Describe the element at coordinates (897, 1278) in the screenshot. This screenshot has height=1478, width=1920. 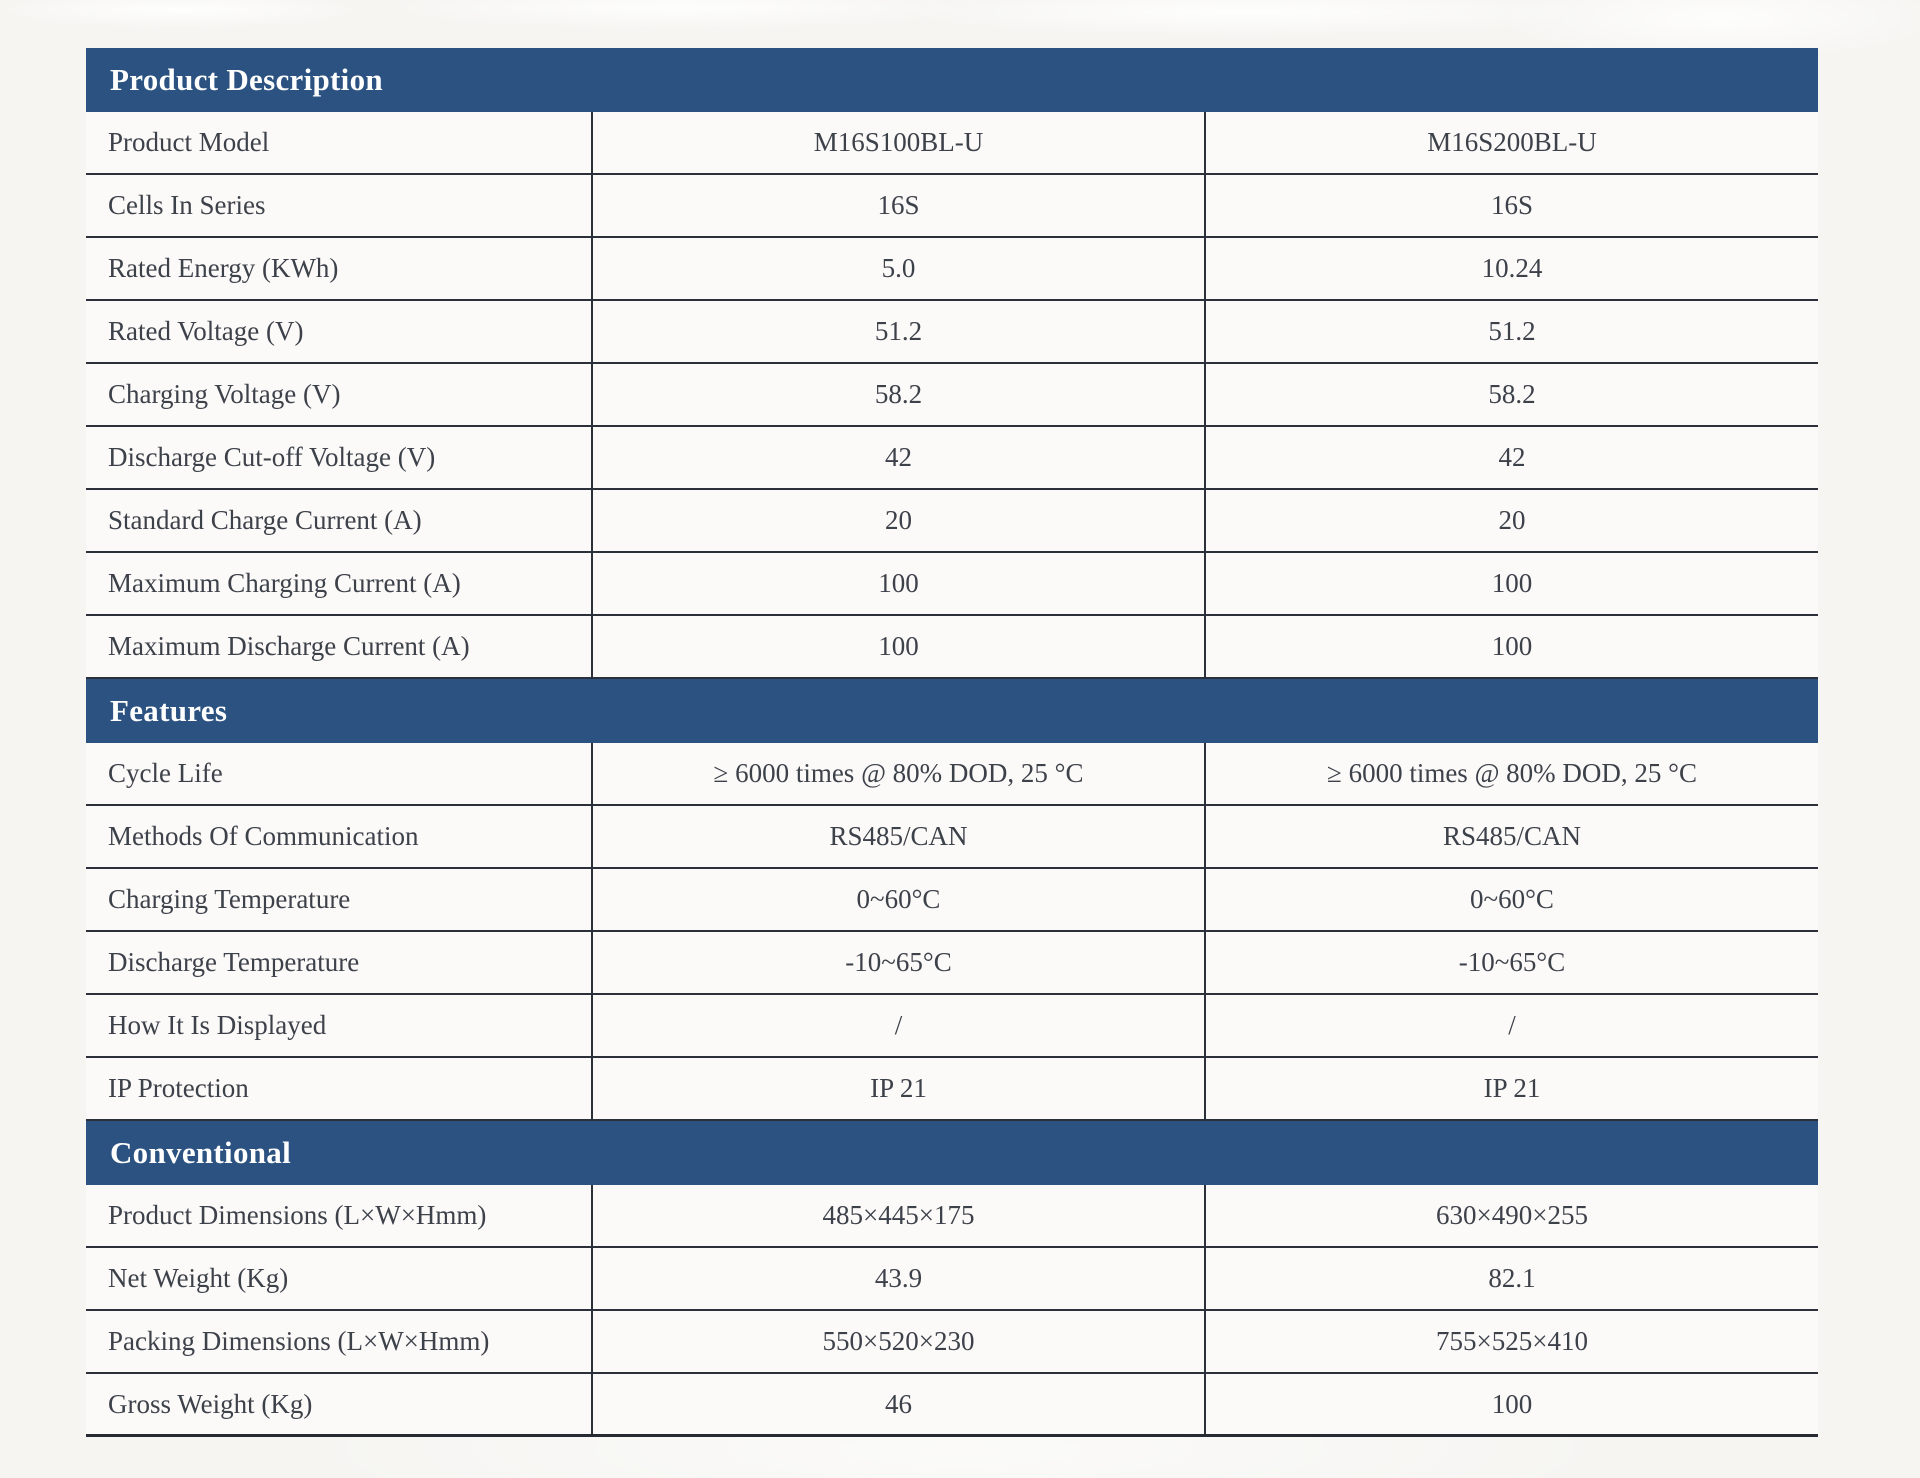
I see `value-cell-model-1: 43.9` at that location.